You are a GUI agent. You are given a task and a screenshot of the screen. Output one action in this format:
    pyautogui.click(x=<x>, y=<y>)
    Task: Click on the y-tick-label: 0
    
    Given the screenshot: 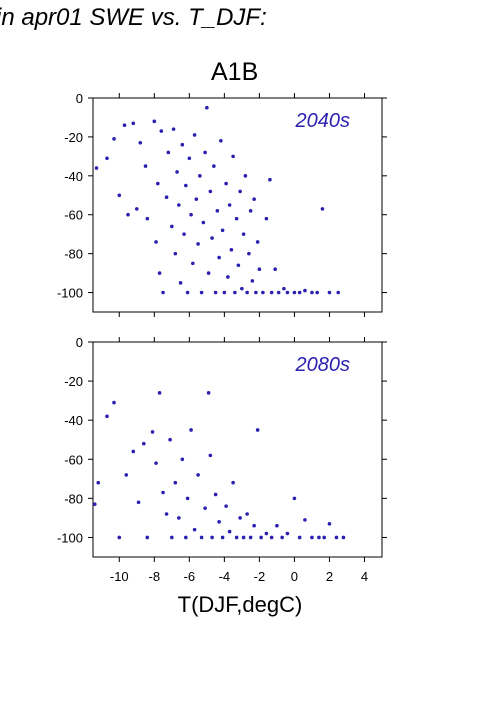 What is the action you would take?
    pyautogui.click(x=79, y=98)
    